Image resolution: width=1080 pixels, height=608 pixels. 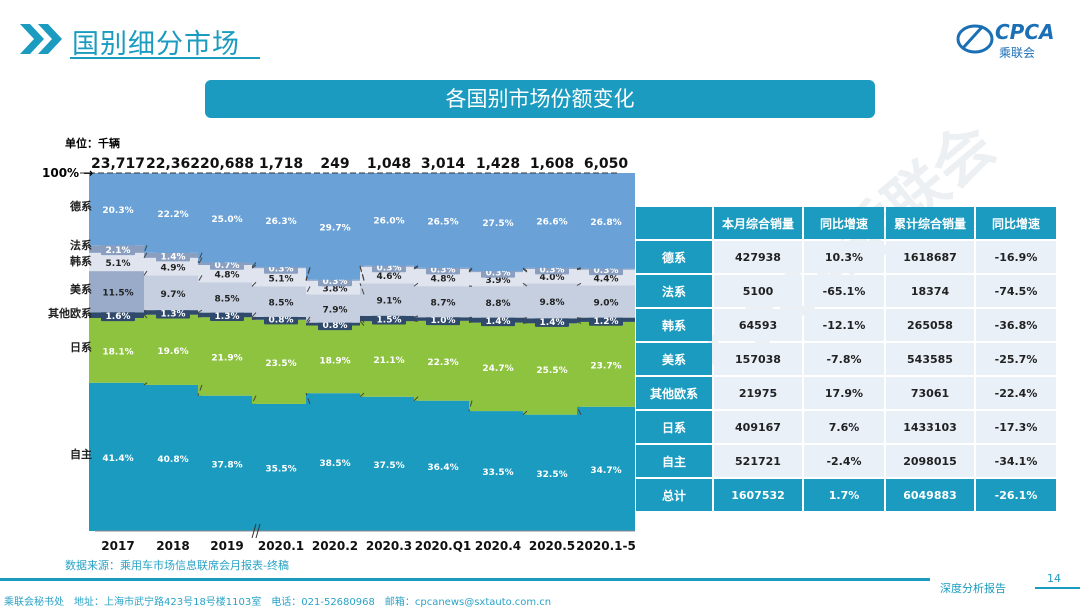 What do you see at coordinates (606, 322) in the screenshot?
I see `data-label: 1.2%` at bounding box center [606, 322].